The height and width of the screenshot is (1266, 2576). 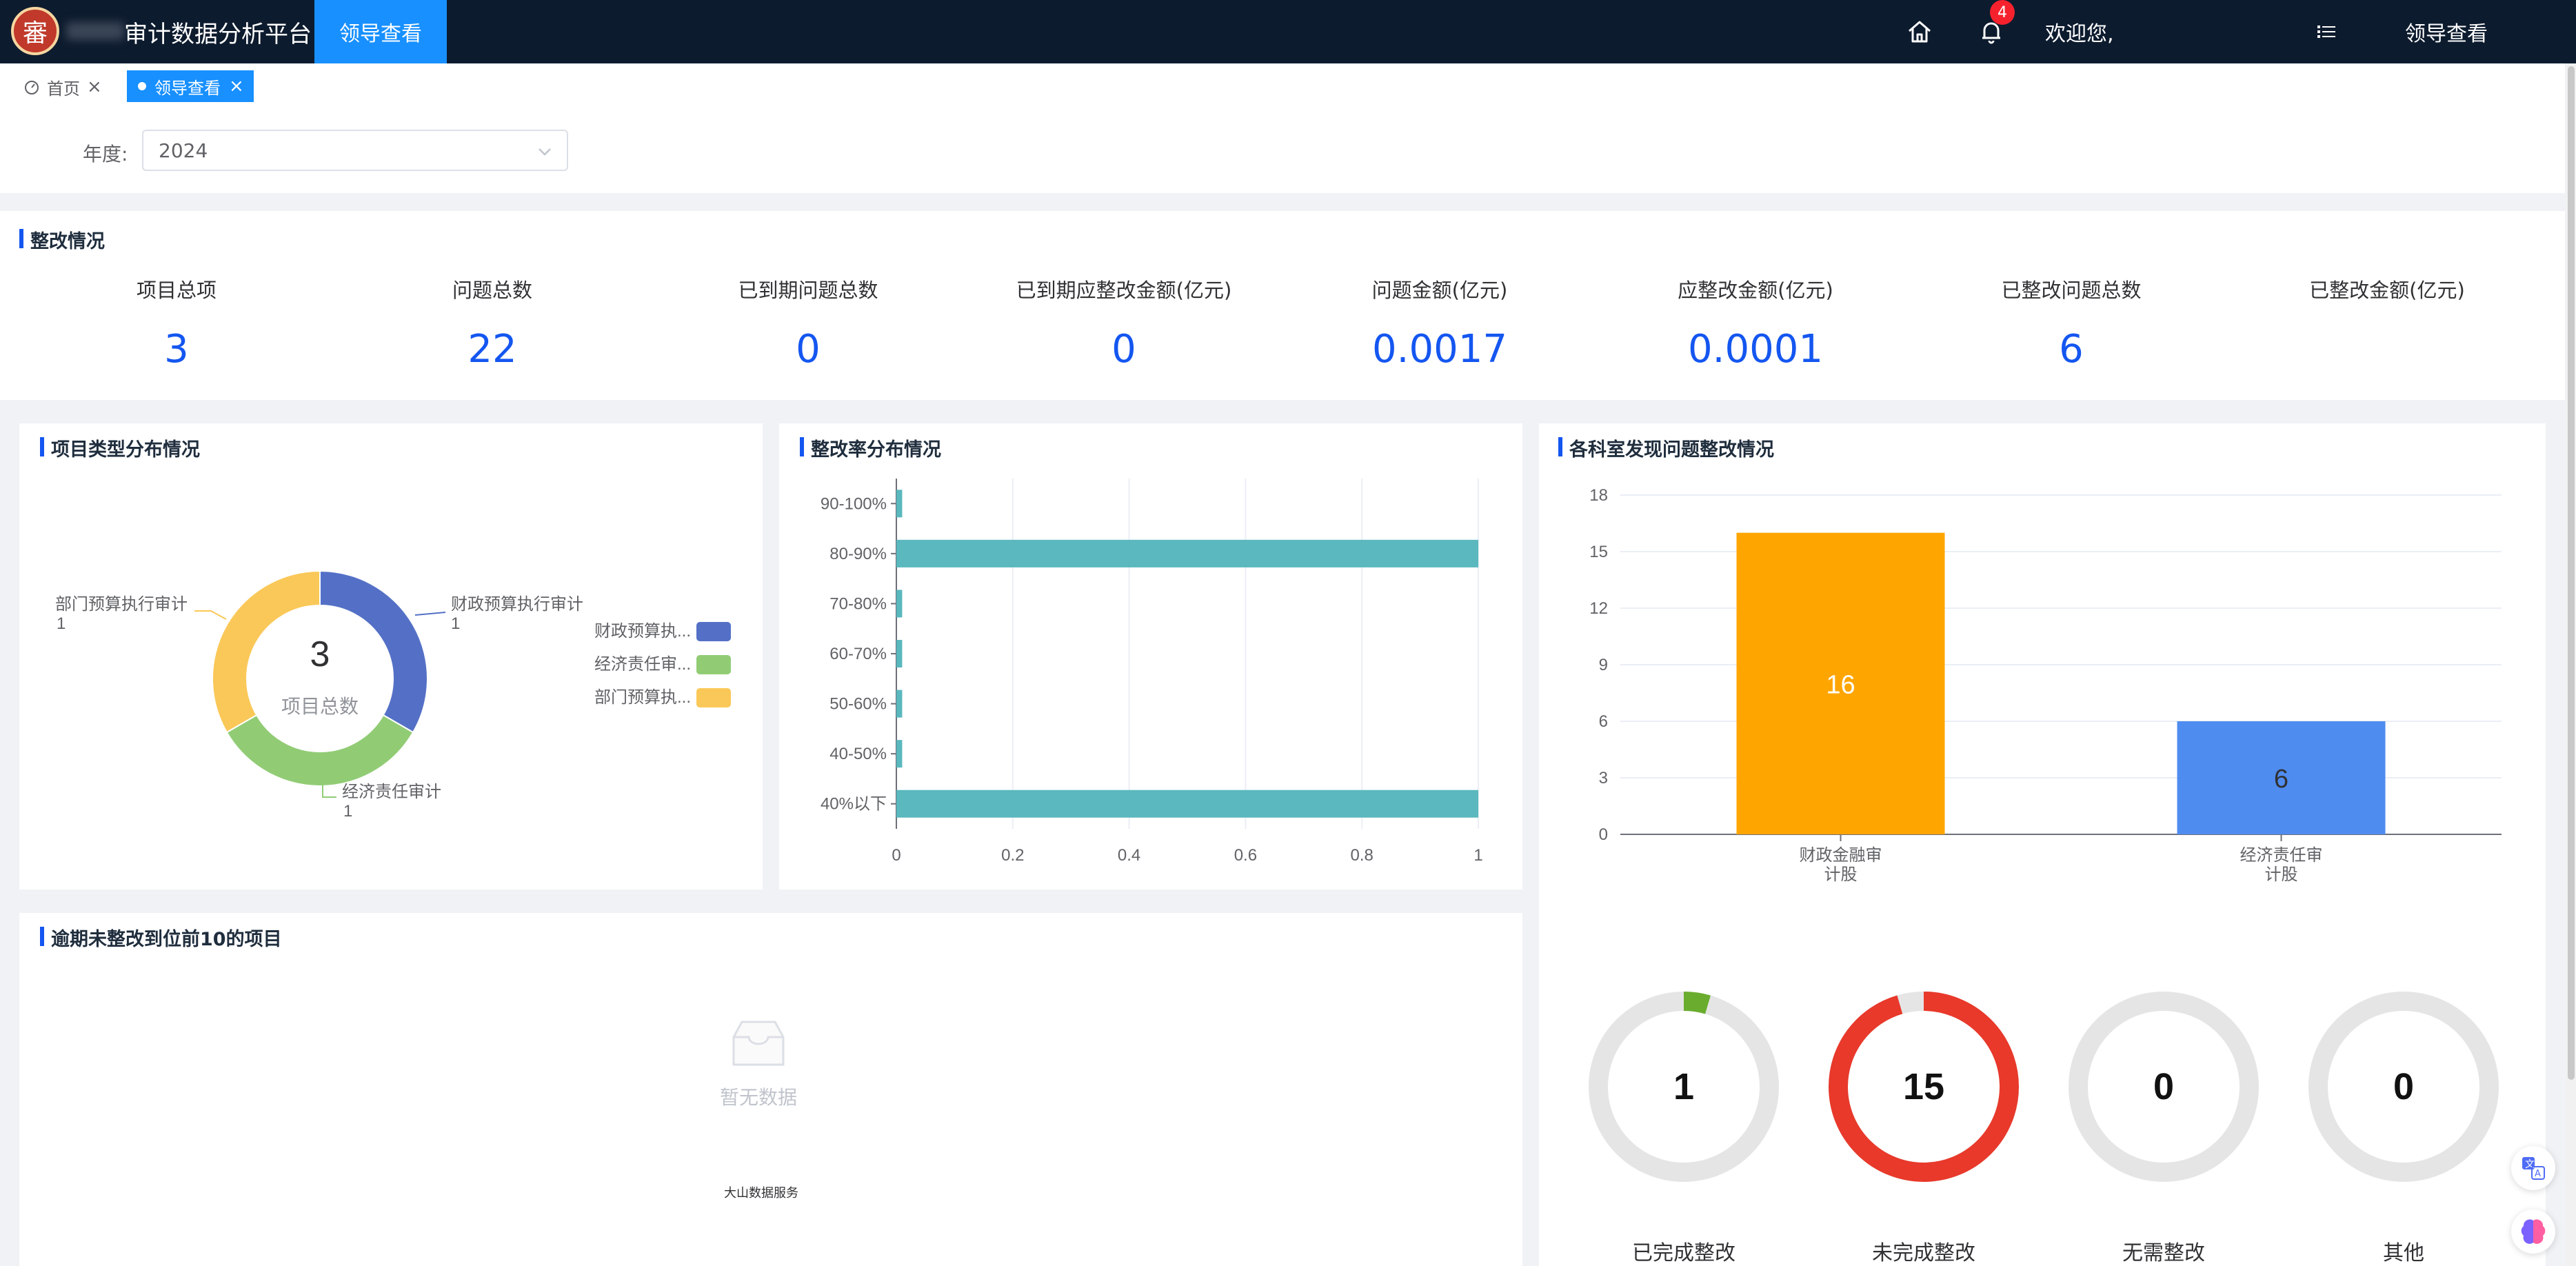 I want to click on ring-value: 15, so click(x=1923, y=1086).